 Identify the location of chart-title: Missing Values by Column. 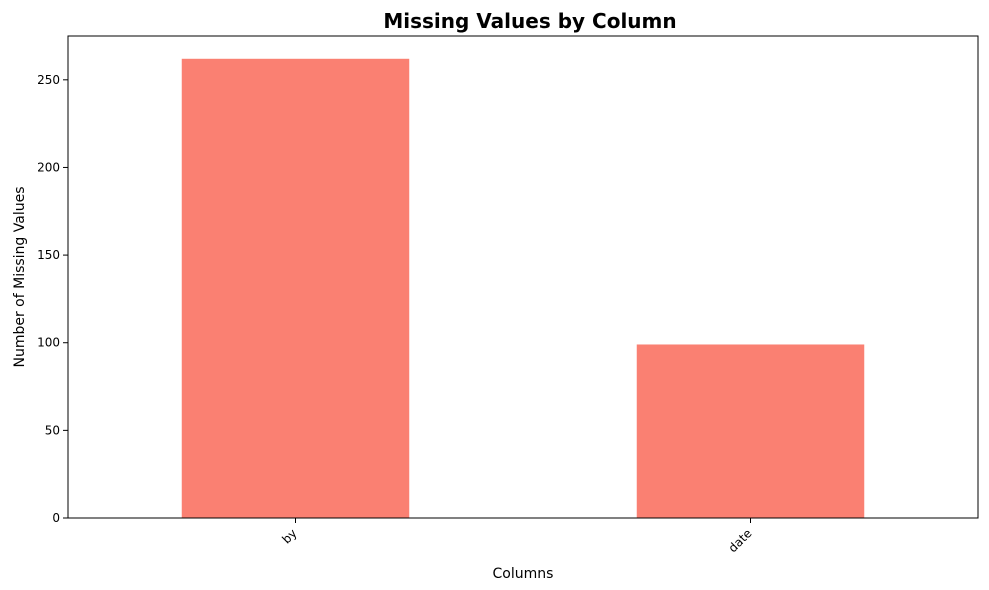
(529, 21).